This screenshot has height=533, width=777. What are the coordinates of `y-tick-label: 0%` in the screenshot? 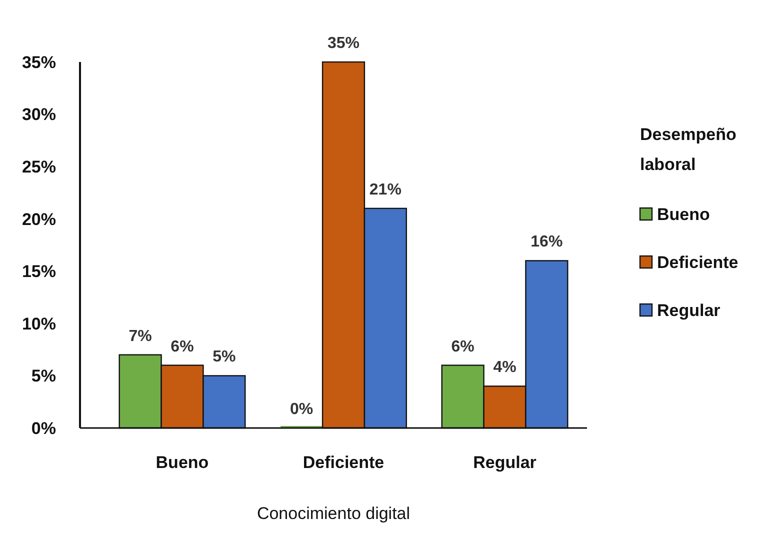 It's located at (43, 428).